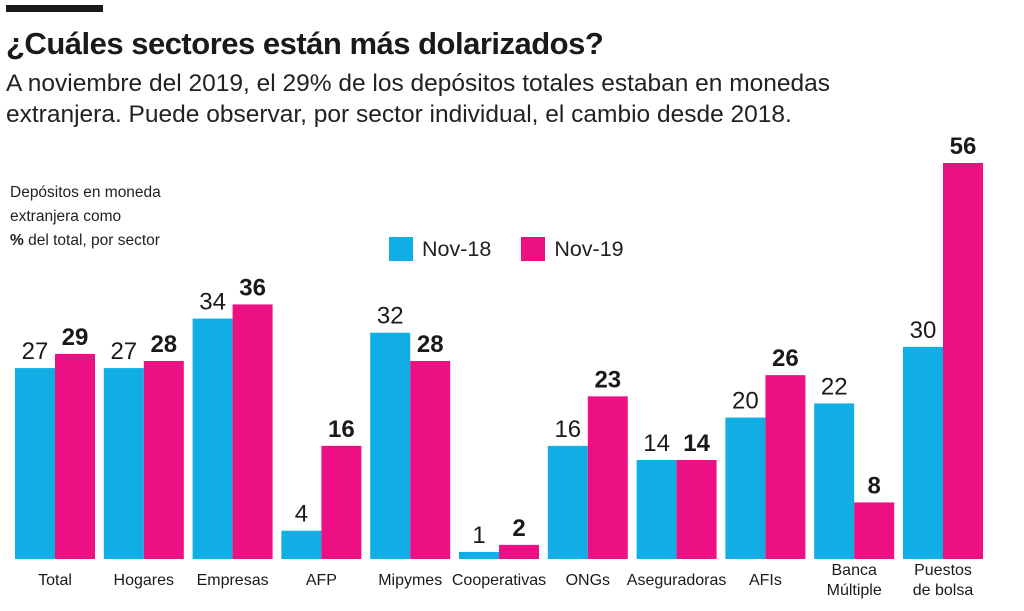 This screenshot has height=611, width=1024. I want to click on top-rule, so click(54, 8).